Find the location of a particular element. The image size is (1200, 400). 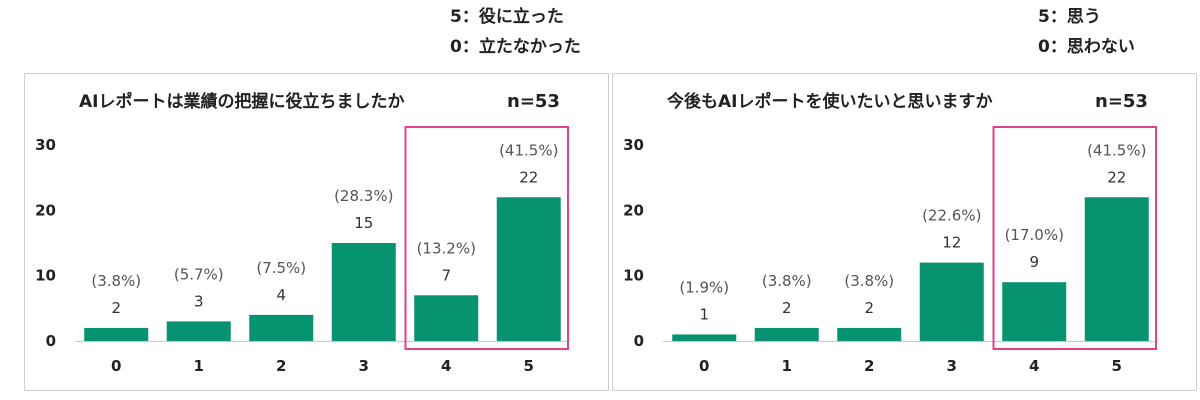

percent-label: (1.9%) is located at coordinates (704, 287).